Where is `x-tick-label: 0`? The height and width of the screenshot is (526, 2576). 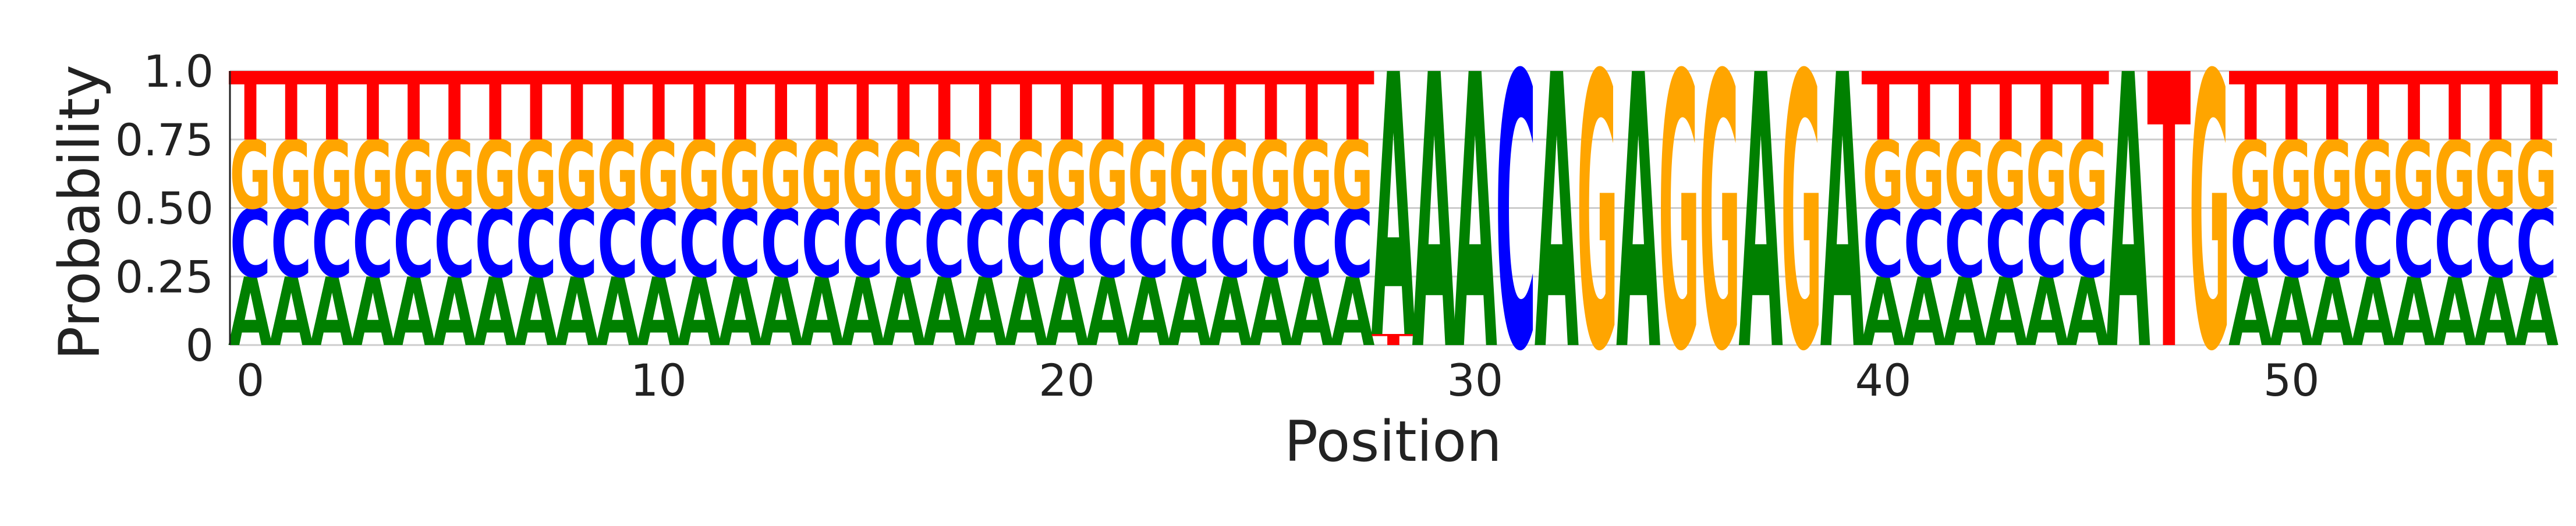 x-tick-label: 0 is located at coordinates (250, 380).